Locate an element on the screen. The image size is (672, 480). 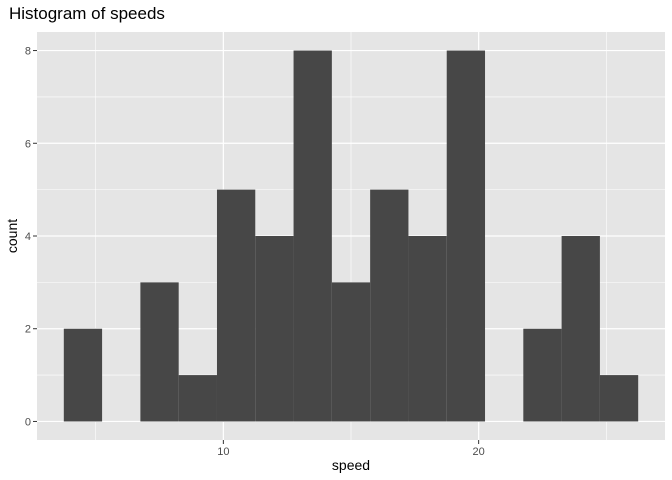
y-axis: 0 2 4 6 8 is located at coordinates (31, 237).